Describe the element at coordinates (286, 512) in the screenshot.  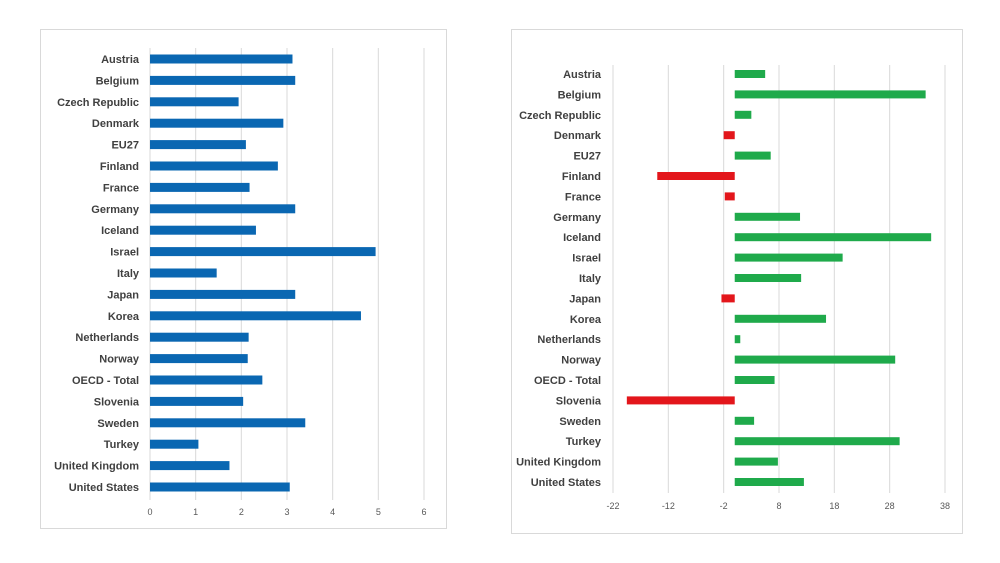
I see `x-tick-label-3: 3` at that location.